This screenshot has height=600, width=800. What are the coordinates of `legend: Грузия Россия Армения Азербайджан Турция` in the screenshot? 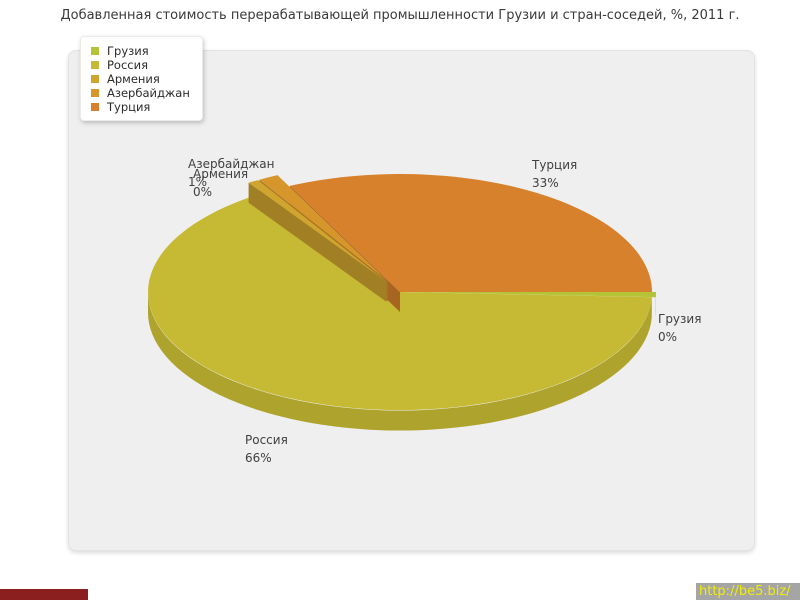 It's located at (141, 78).